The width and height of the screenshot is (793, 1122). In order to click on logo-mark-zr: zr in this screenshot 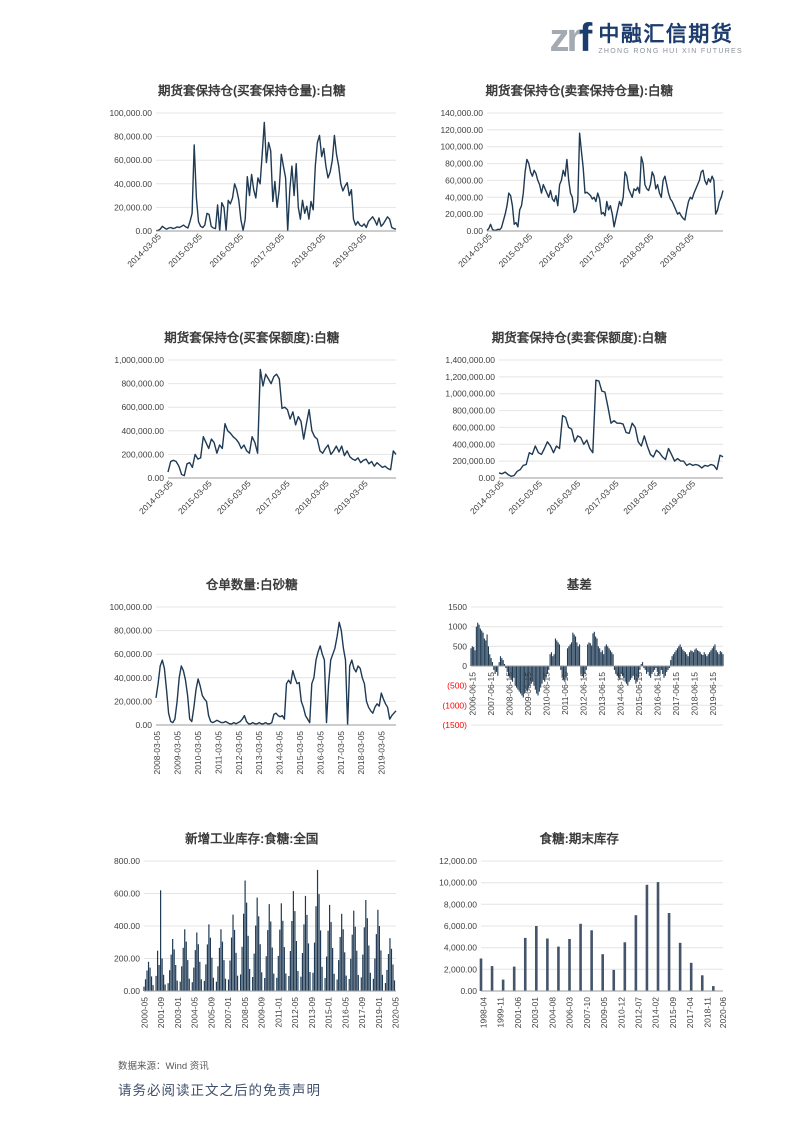, I will do `click(565, 38)`.